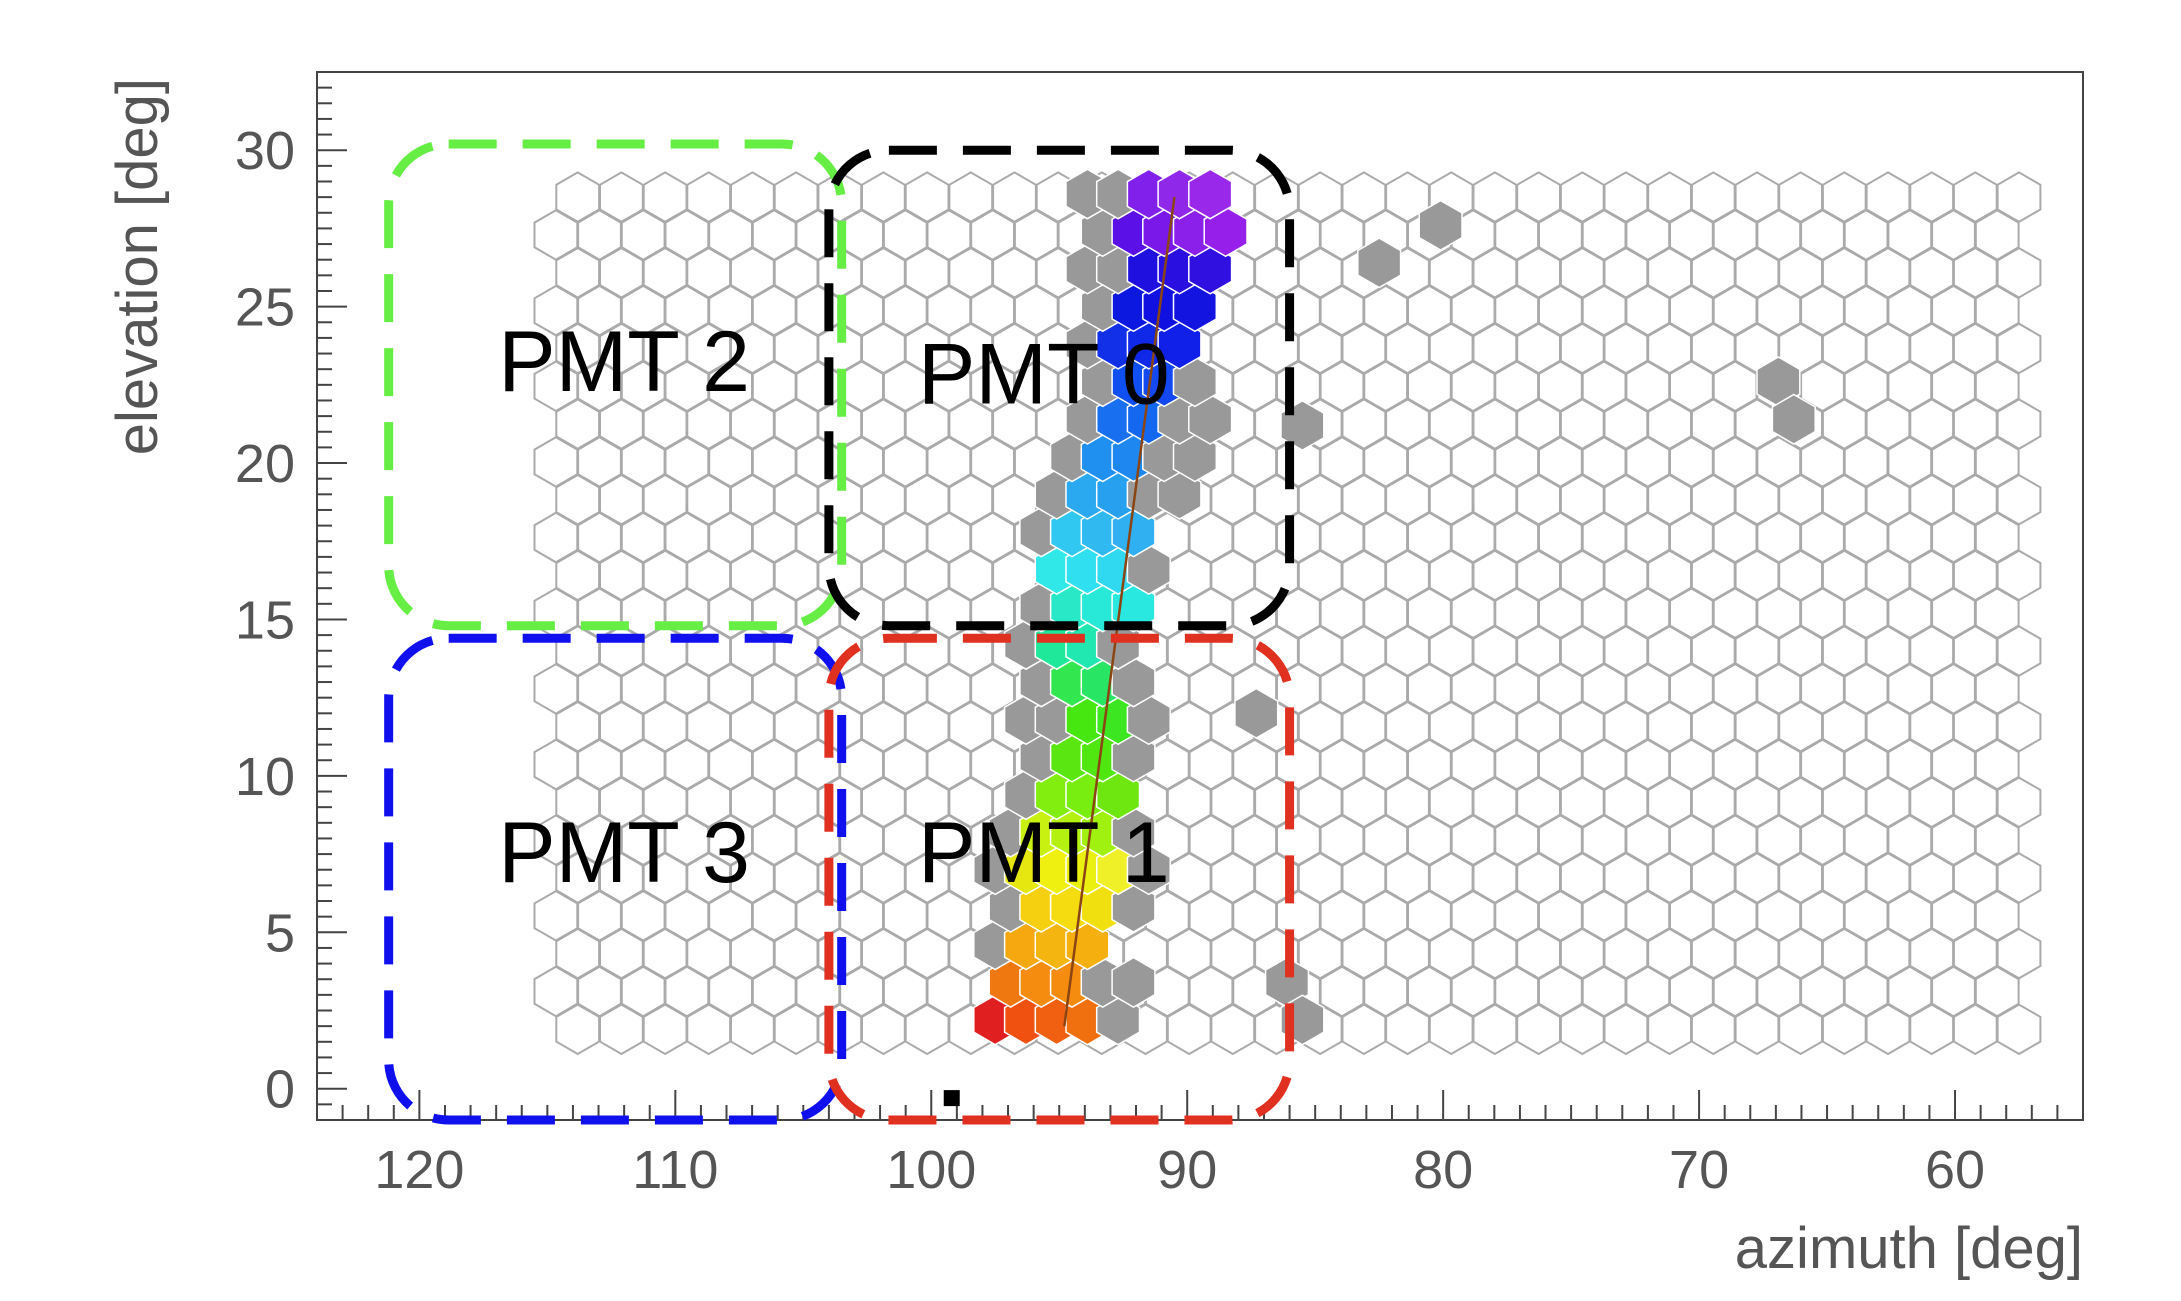 This screenshot has width=2181, height=1301. What do you see at coordinates (265, 620) in the screenshot?
I see `y-tick-label: 15` at bounding box center [265, 620].